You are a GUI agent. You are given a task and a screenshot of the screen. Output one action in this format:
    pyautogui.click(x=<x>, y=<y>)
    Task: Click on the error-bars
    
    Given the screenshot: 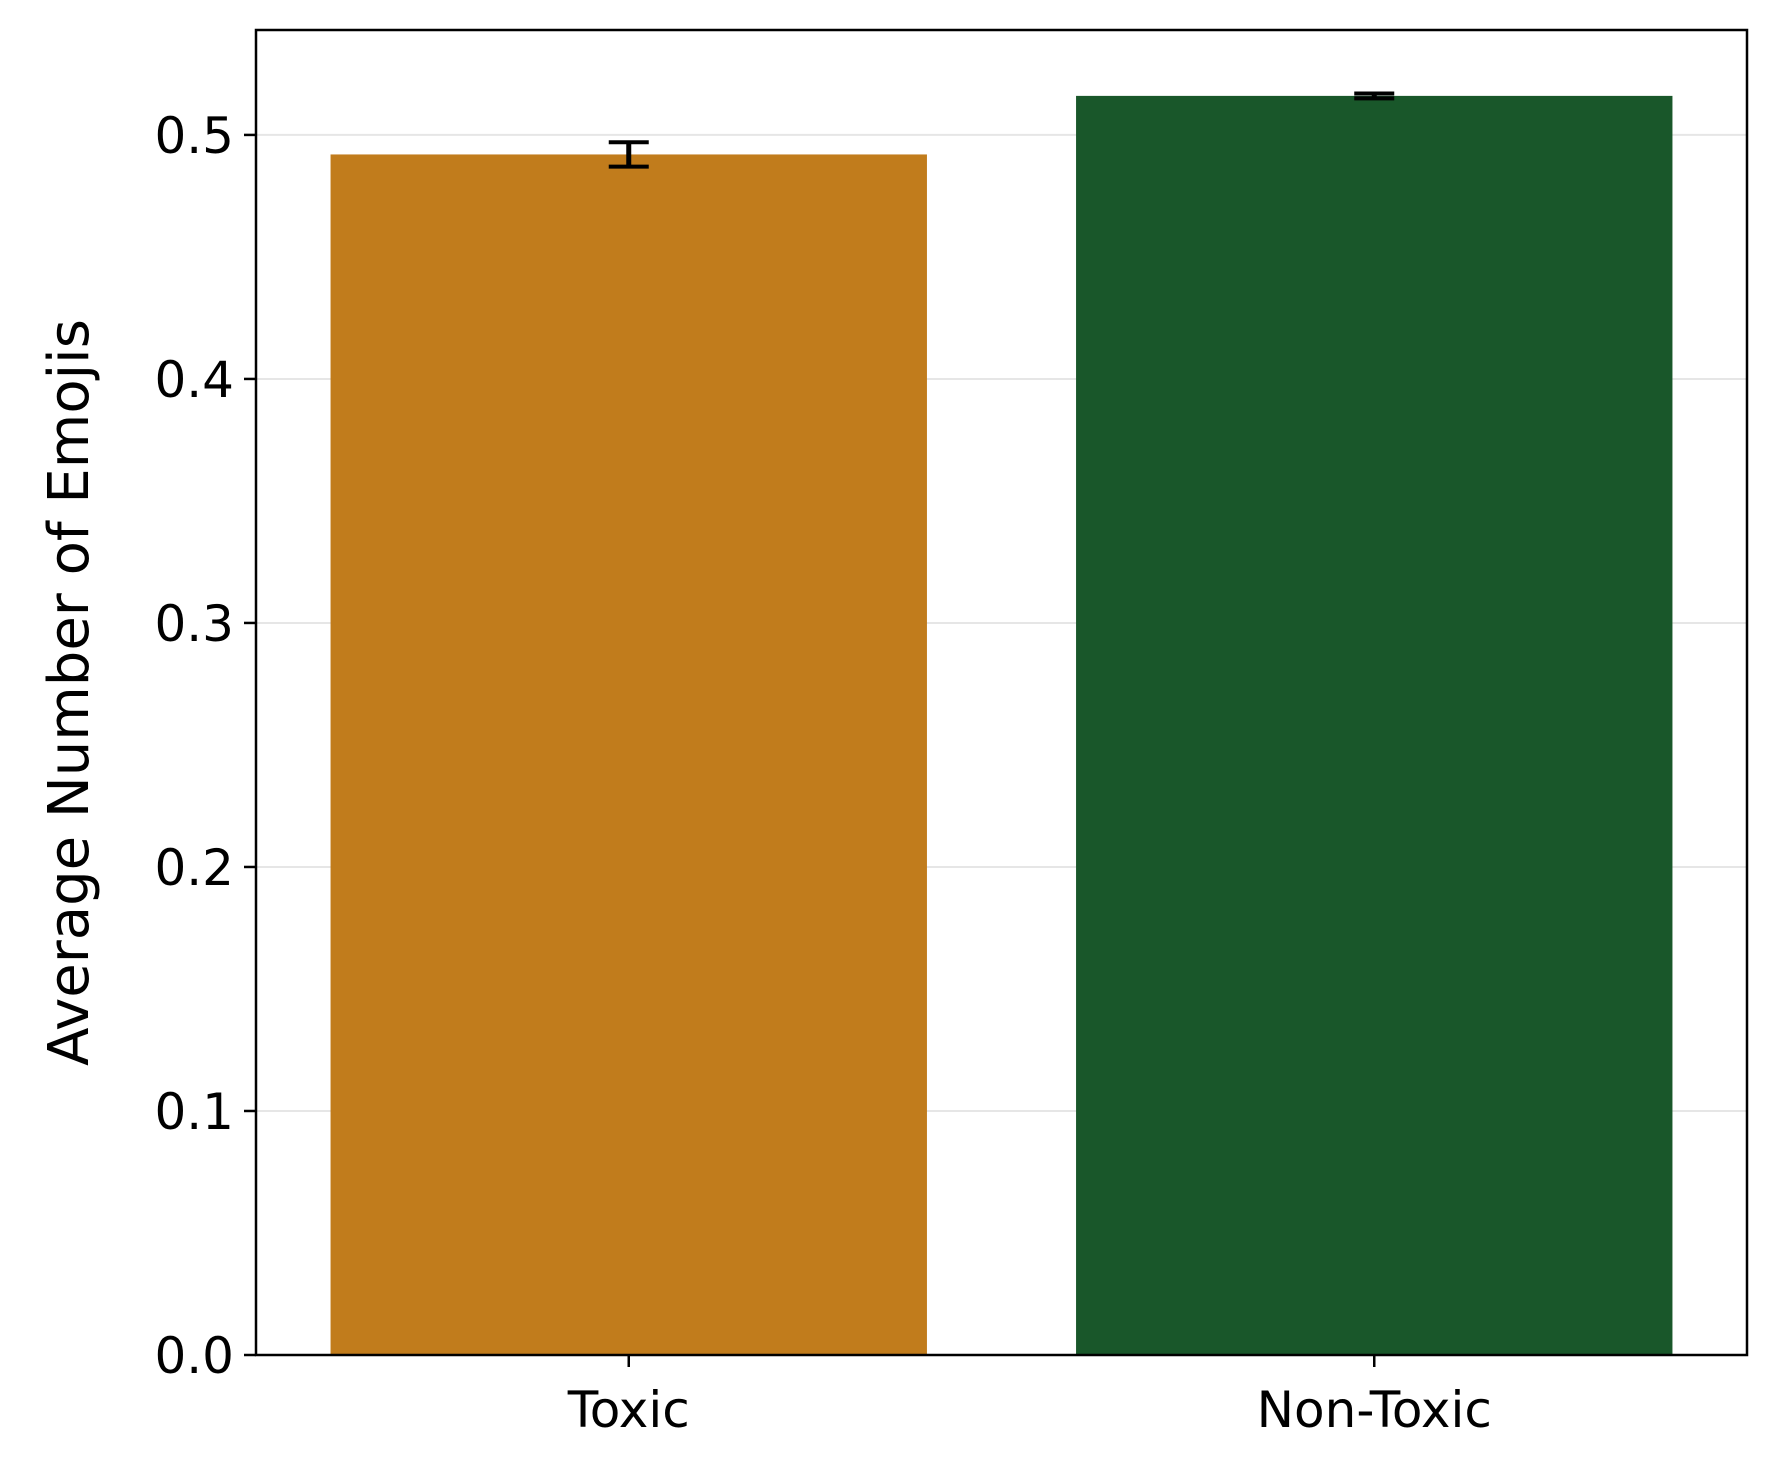 What is the action you would take?
    pyautogui.click(x=1001, y=130)
    